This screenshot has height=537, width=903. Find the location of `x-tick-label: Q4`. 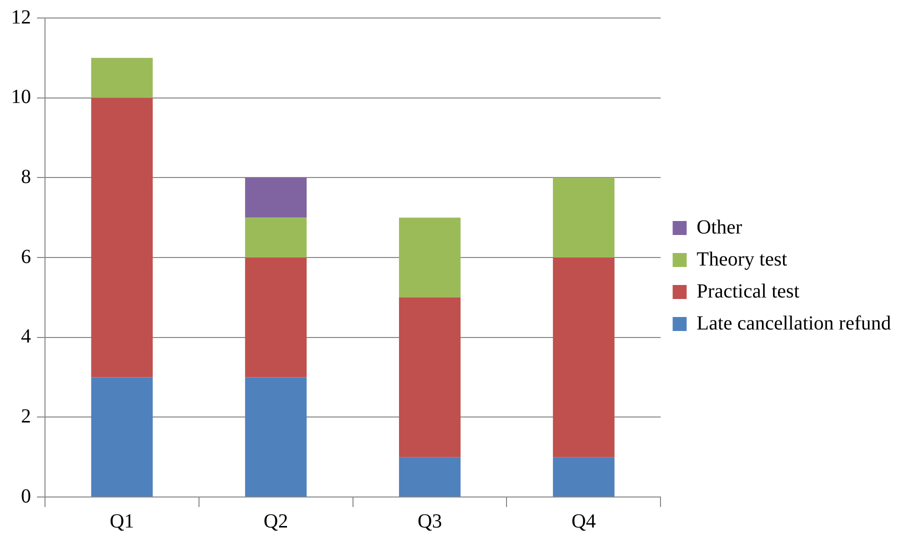

x-tick-label: Q4 is located at coordinates (583, 521).